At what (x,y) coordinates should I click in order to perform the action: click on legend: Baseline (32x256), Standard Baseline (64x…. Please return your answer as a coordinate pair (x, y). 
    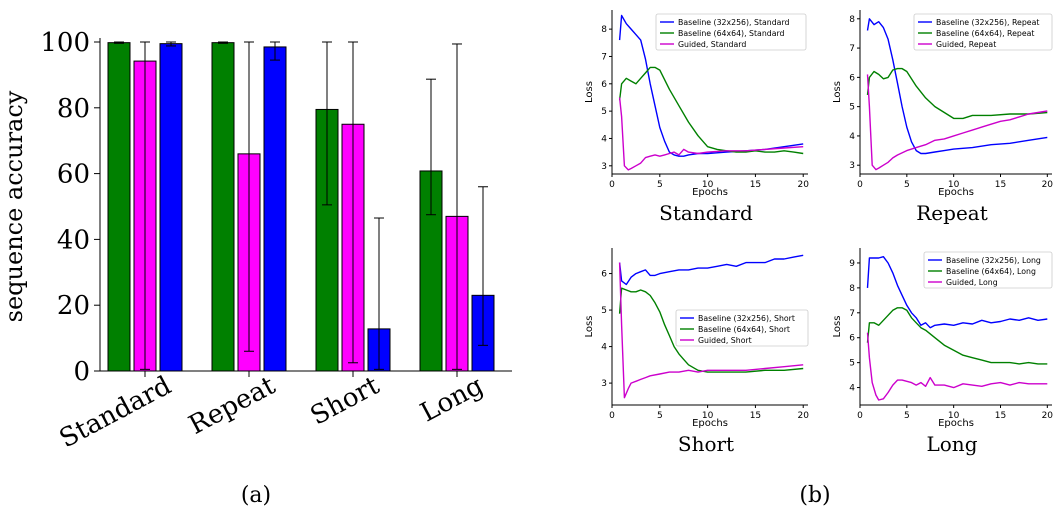
    Looking at the image, I should click on (731, 32).